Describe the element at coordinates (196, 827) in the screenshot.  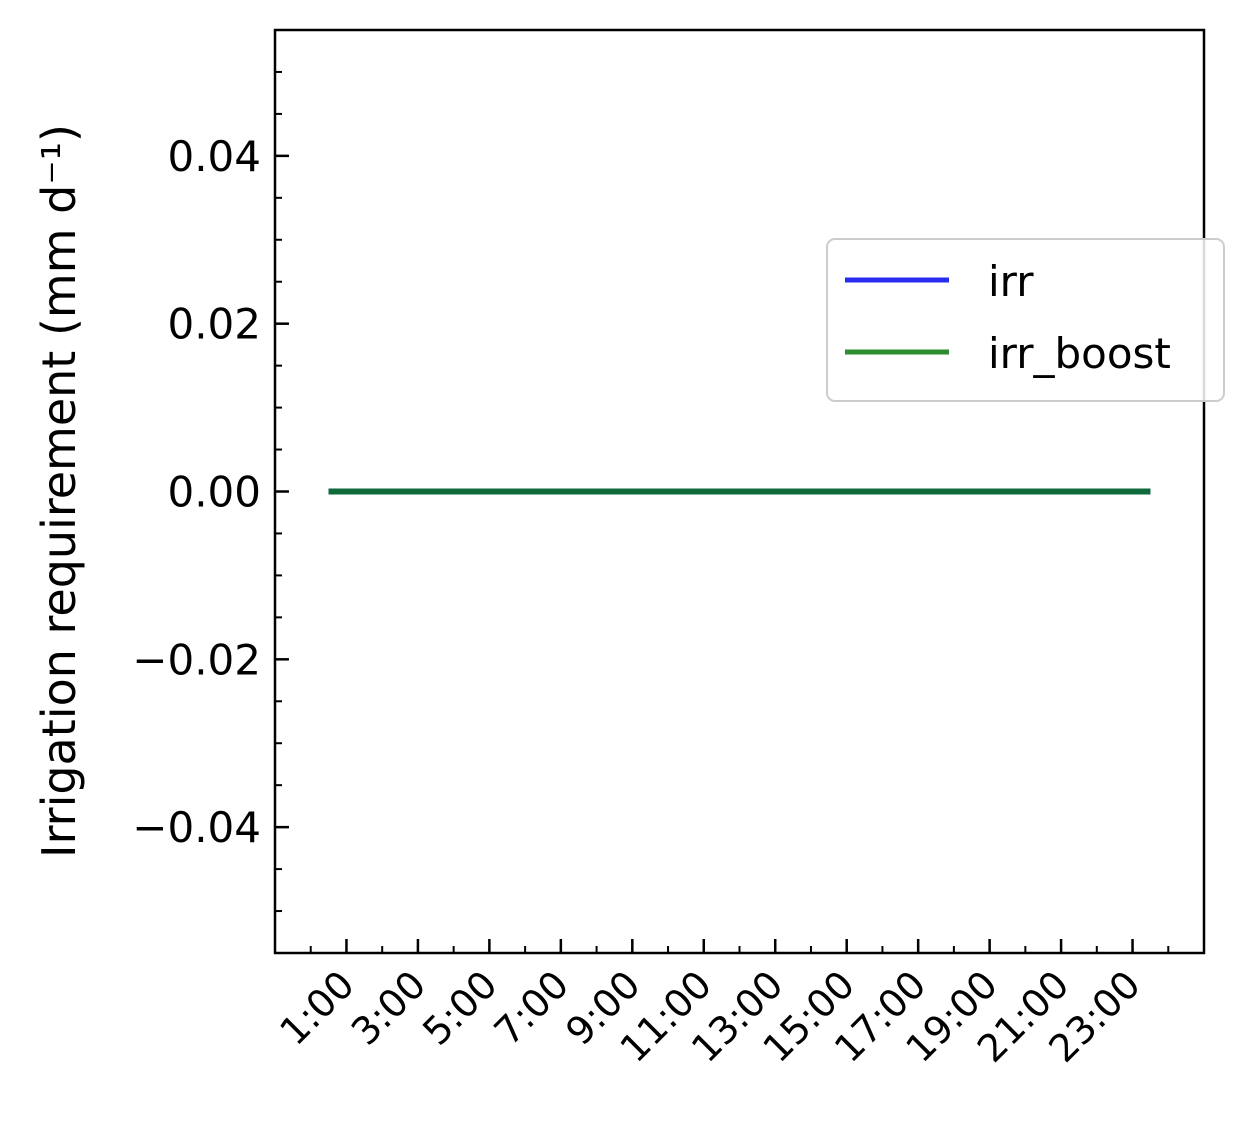
I see `y-tick-label: −0.04` at that location.